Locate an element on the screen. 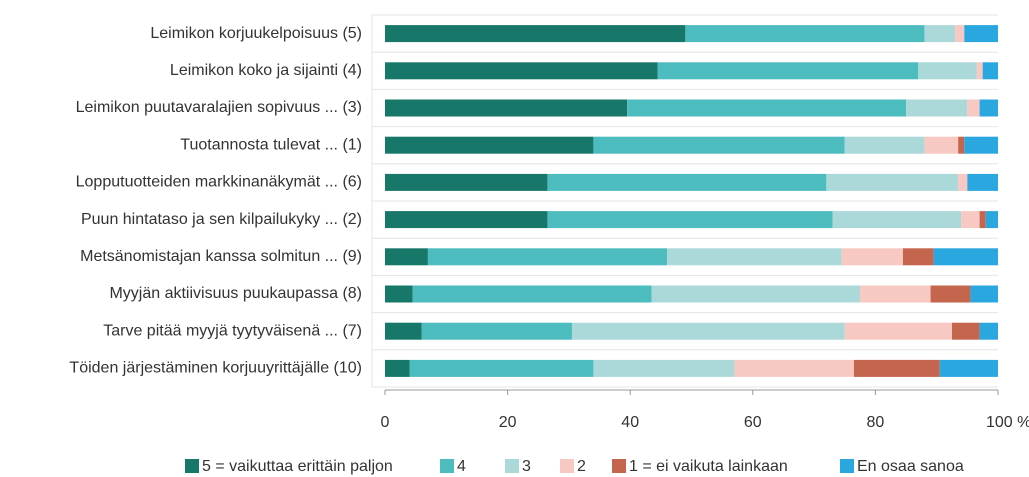 This screenshot has width=1029, height=477. x-tick-label: 20 is located at coordinates (508, 422).